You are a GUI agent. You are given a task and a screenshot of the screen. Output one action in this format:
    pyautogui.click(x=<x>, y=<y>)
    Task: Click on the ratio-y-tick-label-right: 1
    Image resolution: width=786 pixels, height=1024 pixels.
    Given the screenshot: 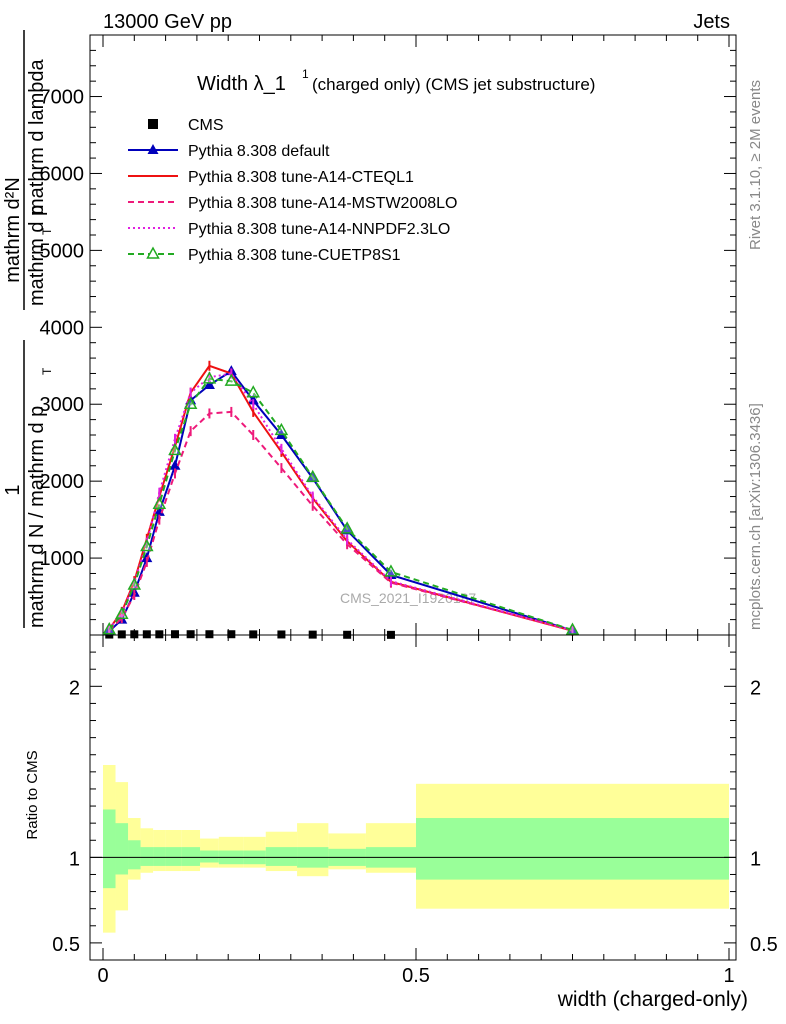 What is the action you would take?
    pyautogui.click(x=755, y=859)
    